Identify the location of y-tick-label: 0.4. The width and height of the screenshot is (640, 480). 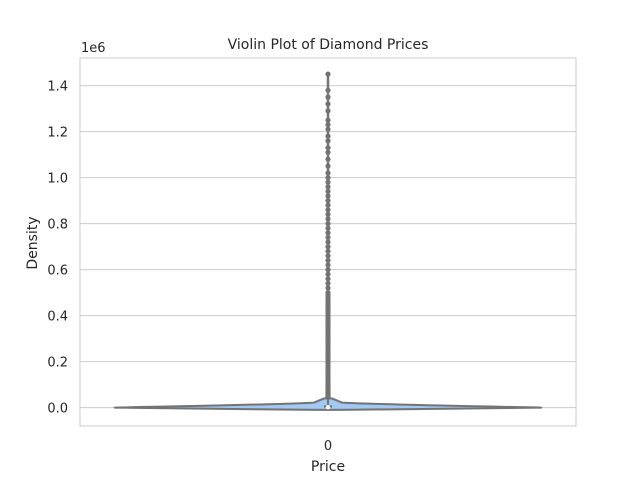
(57, 317).